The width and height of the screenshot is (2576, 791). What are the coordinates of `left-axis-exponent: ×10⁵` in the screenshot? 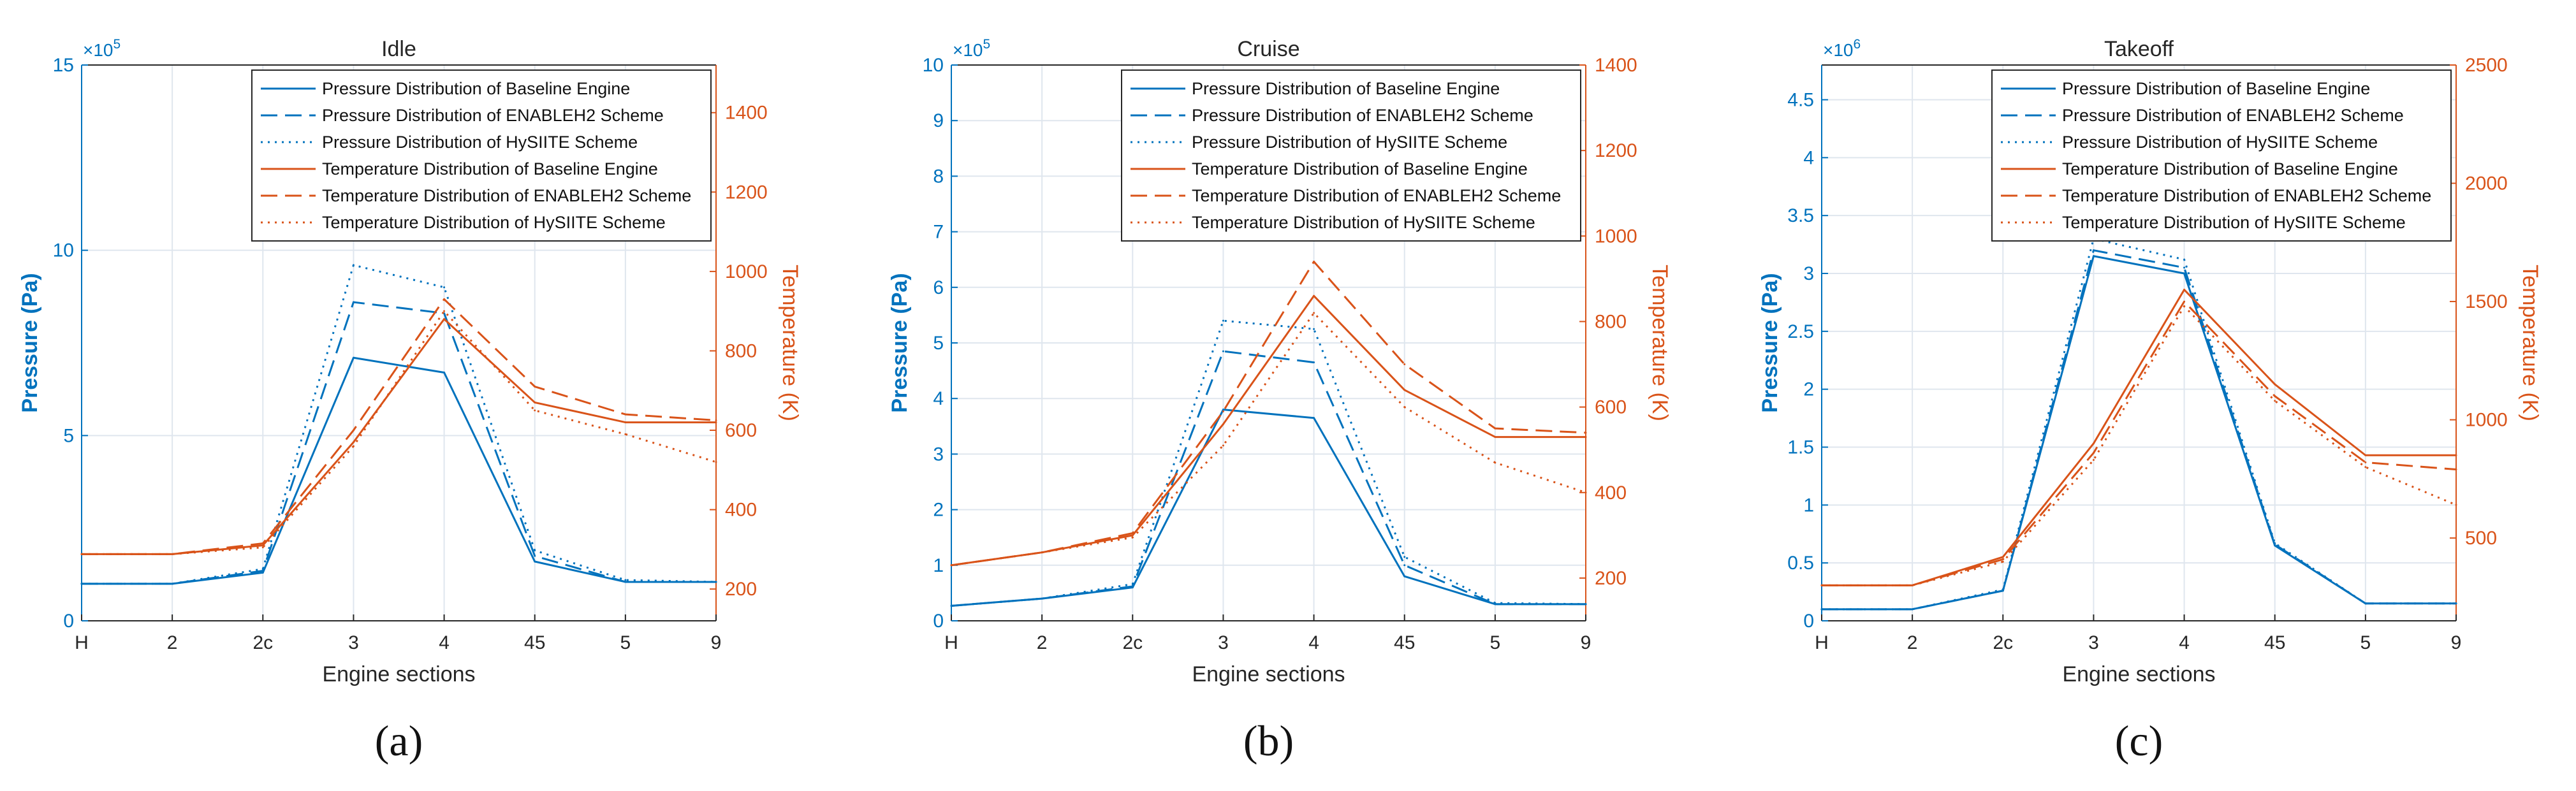 It's located at (971, 48).